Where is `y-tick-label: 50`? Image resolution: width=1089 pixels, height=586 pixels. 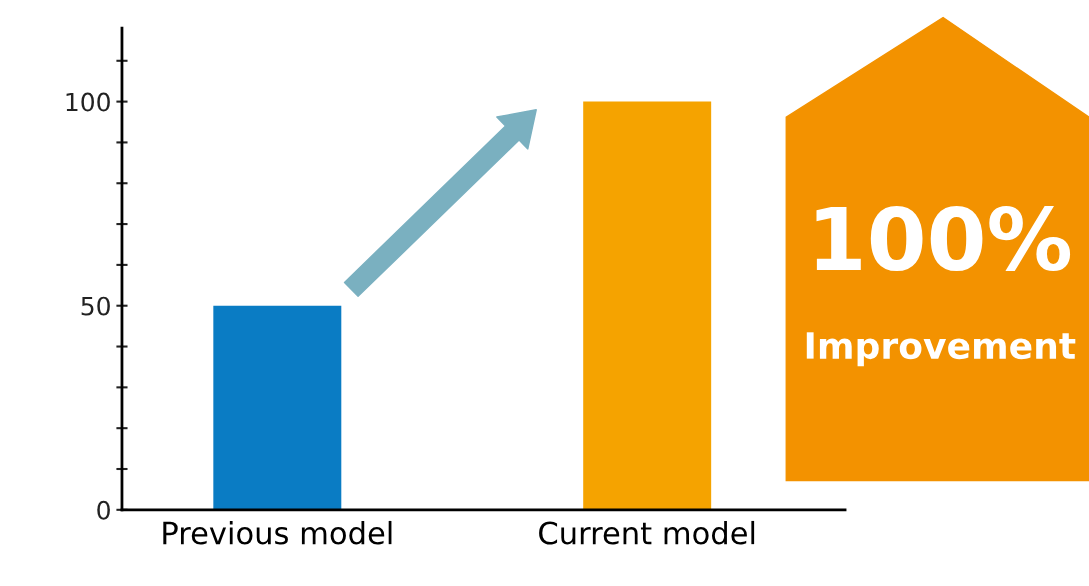
y-tick-label: 50 is located at coordinates (95, 306).